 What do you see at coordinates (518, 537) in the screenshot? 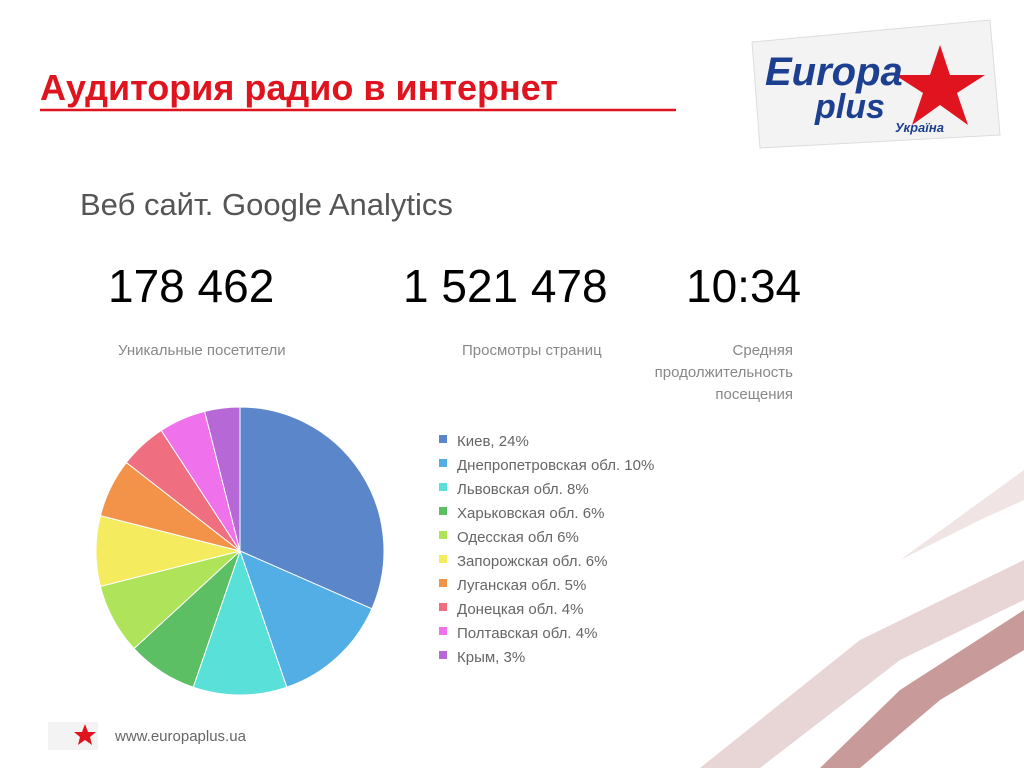
I see `legend-label: Одесская обл 6%` at bounding box center [518, 537].